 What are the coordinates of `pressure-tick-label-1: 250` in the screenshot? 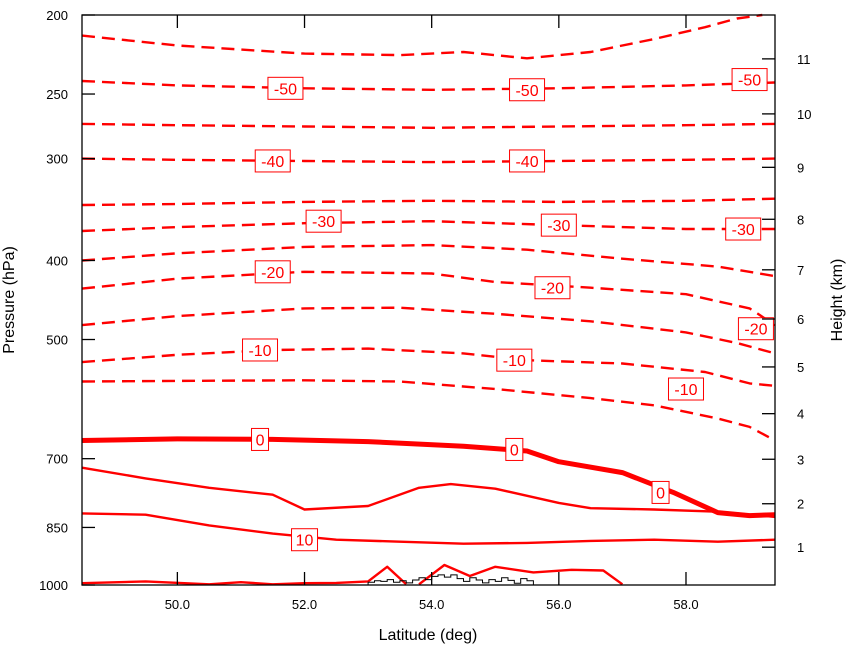 It's located at (57, 94).